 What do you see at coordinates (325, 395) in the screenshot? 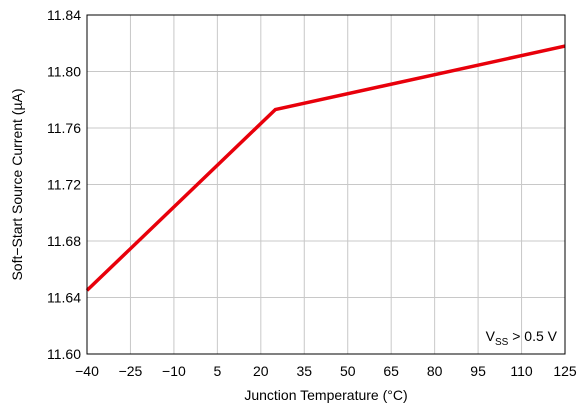
I see `x-axis-title: Junction Temperature (°C)` at bounding box center [325, 395].